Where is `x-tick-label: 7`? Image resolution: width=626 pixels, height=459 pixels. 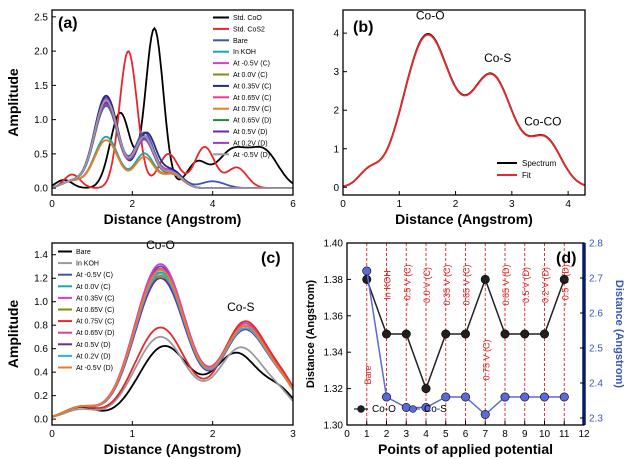 x-tick-label: 7 is located at coordinates (485, 434).